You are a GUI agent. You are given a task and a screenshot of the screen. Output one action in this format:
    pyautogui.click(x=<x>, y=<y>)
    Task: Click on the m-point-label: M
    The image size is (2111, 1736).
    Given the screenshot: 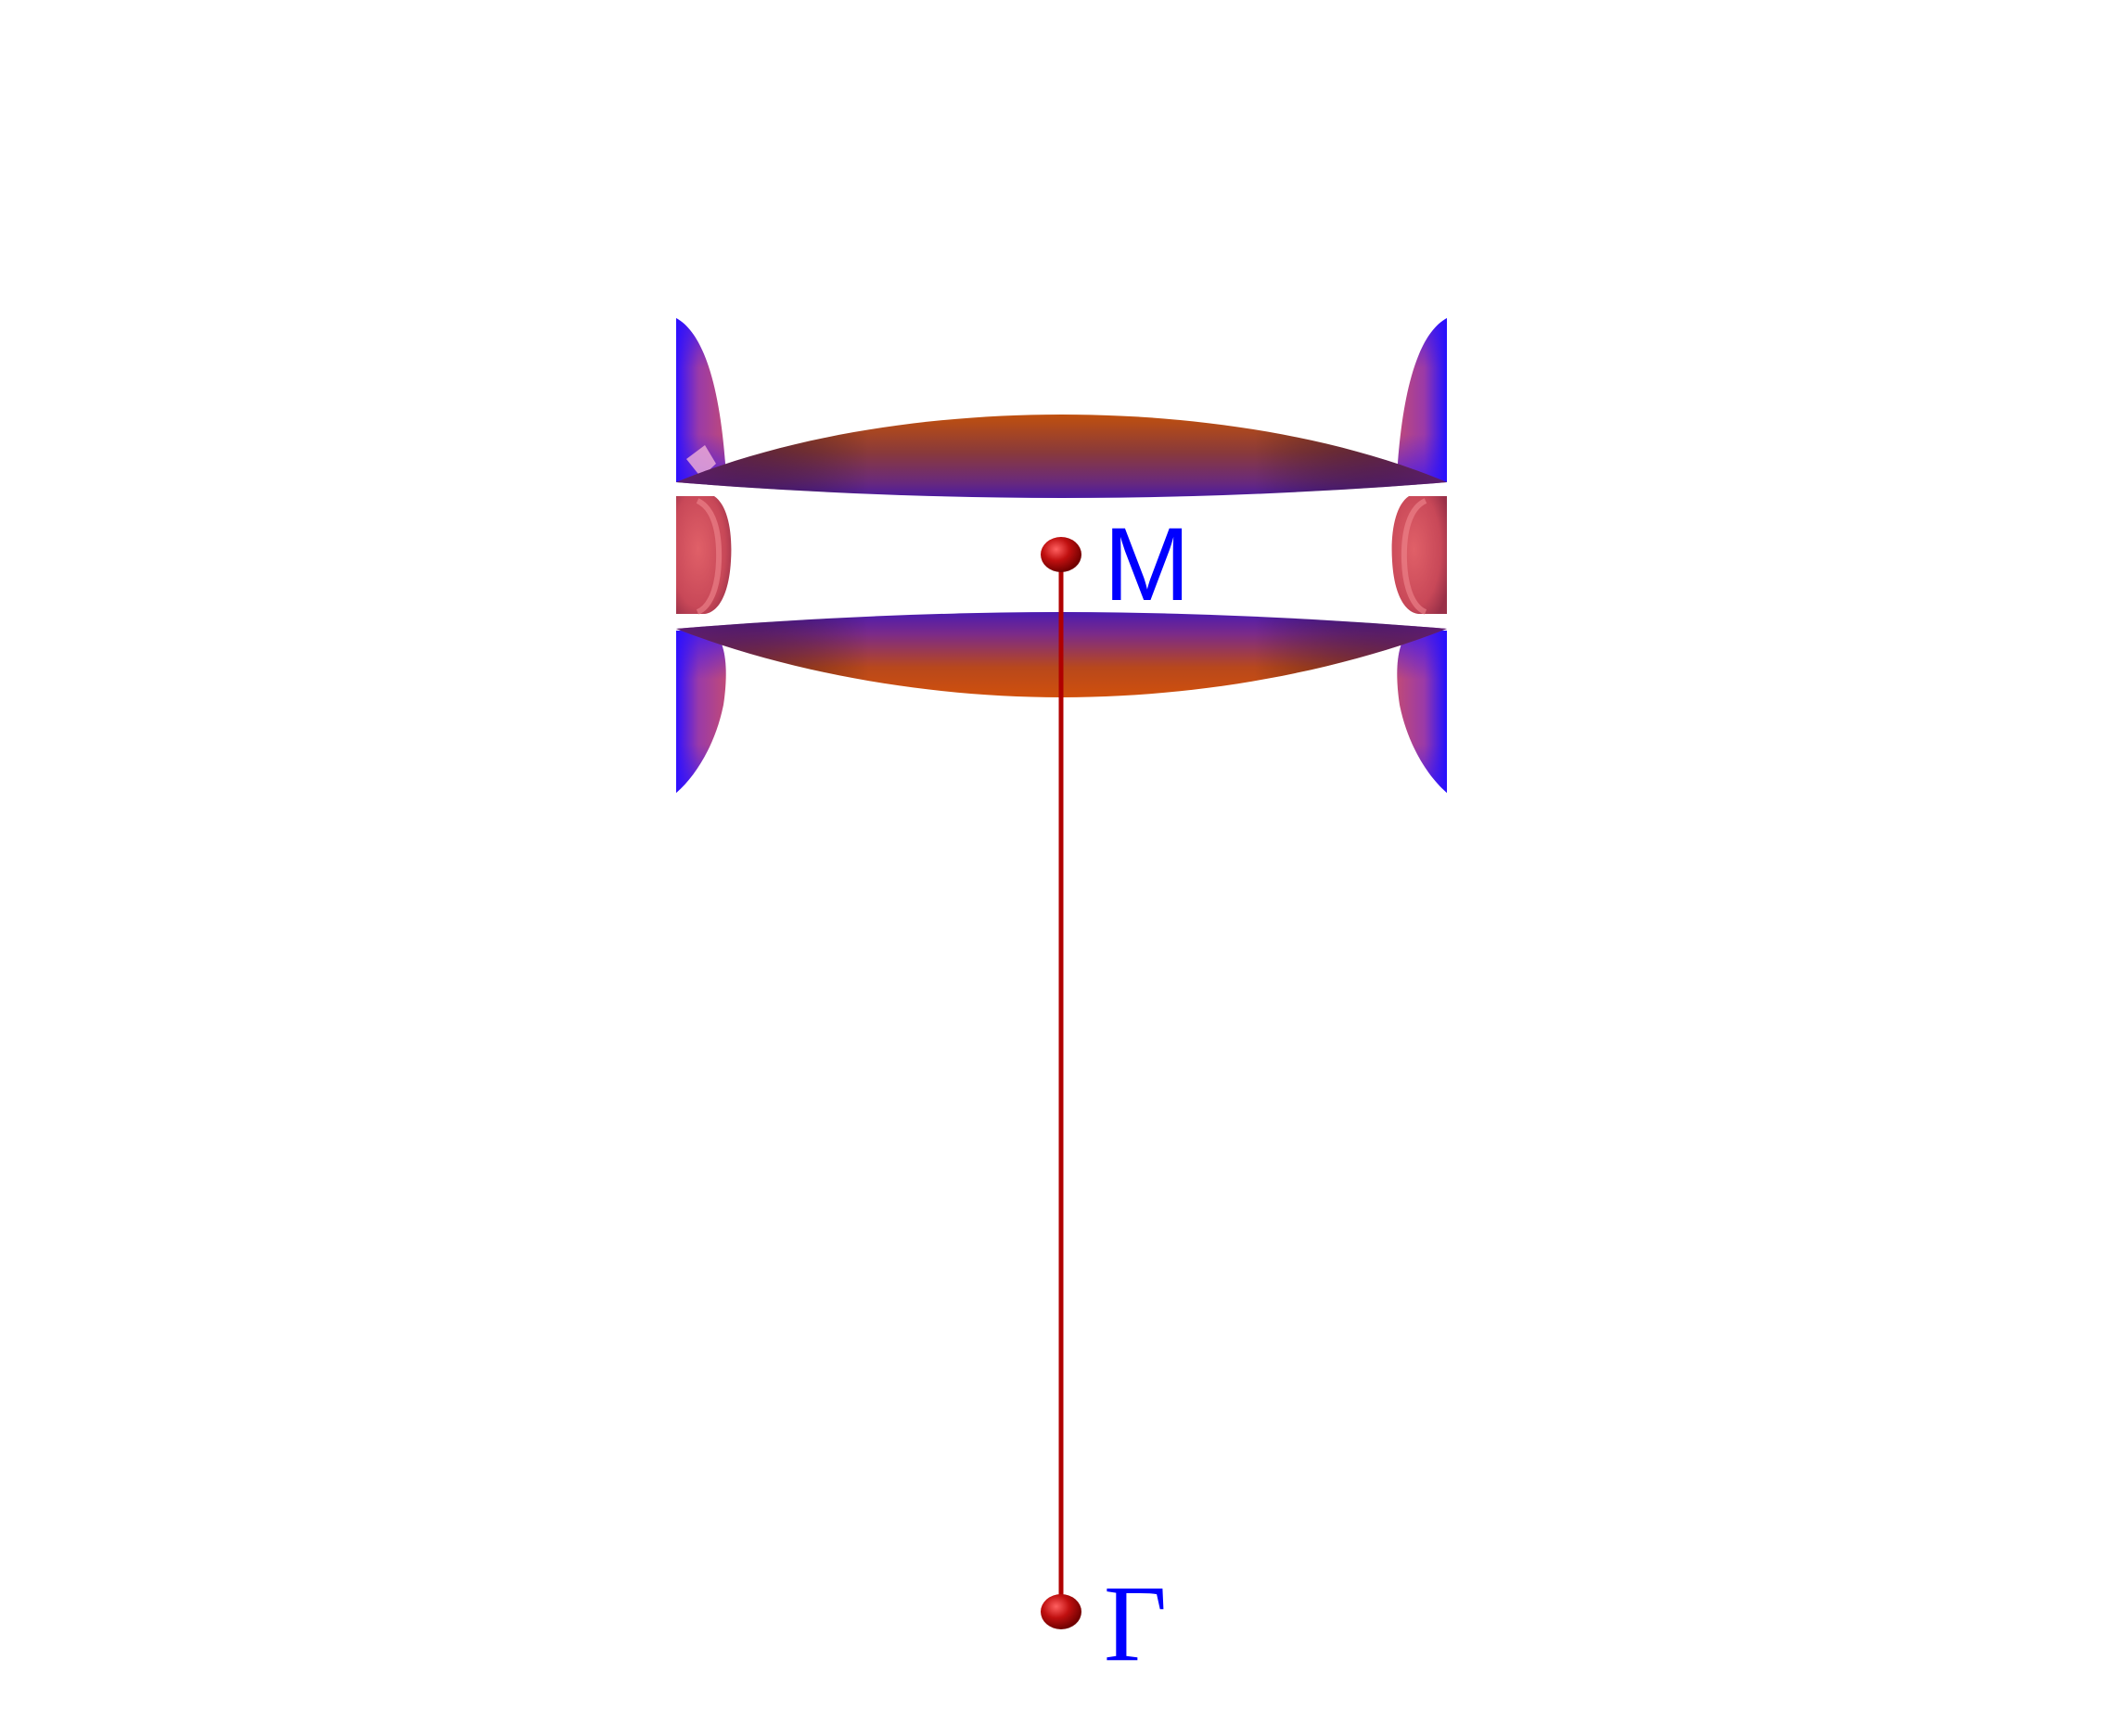 What is the action you would take?
    pyautogui.click(x=1147, y=564)
    